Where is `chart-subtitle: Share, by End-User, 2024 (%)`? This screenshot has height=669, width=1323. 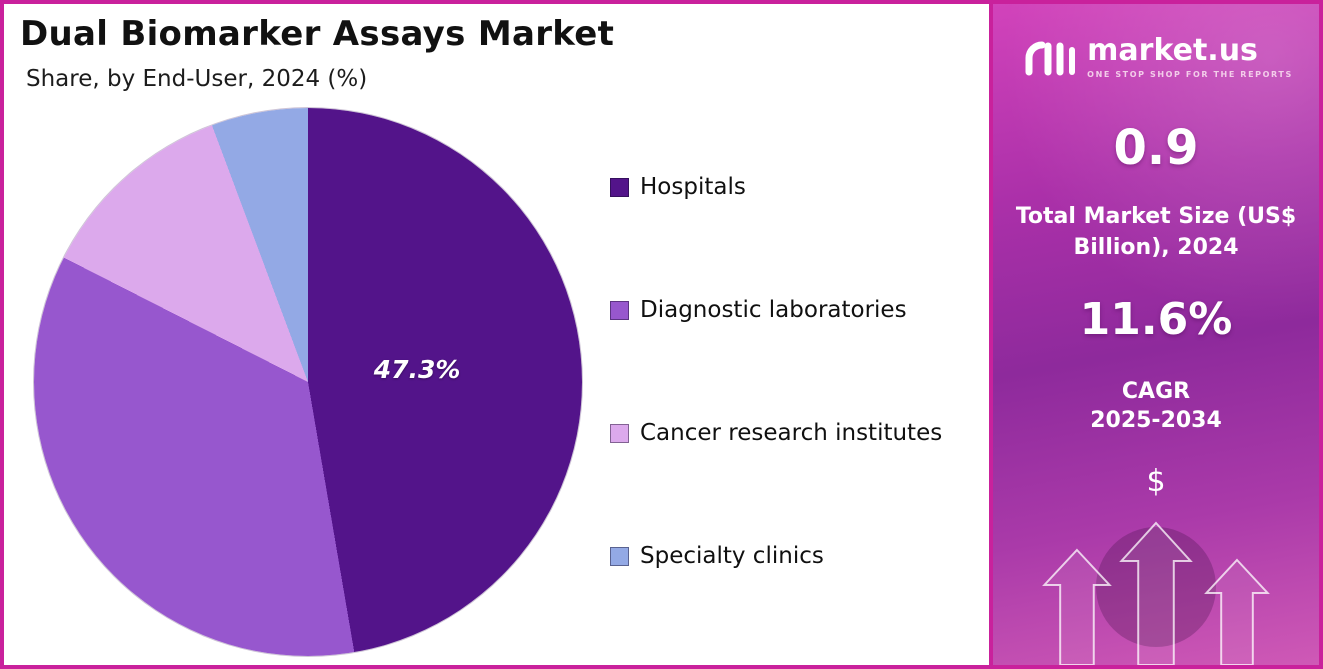
chart-subtitle: Share, by End-User, 2024 (%) is located at coordinates (197, 79).